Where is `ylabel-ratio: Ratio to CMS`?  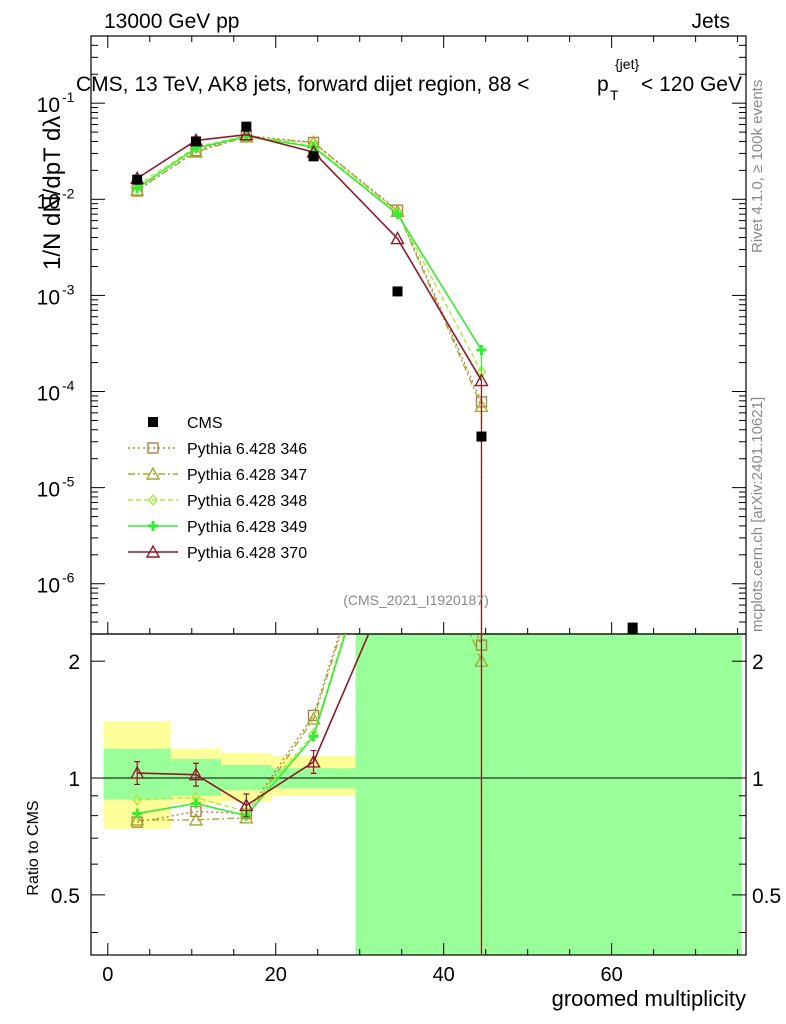
ylabel-ratio: Ratio to CMS is located at coordinates (33, 847).